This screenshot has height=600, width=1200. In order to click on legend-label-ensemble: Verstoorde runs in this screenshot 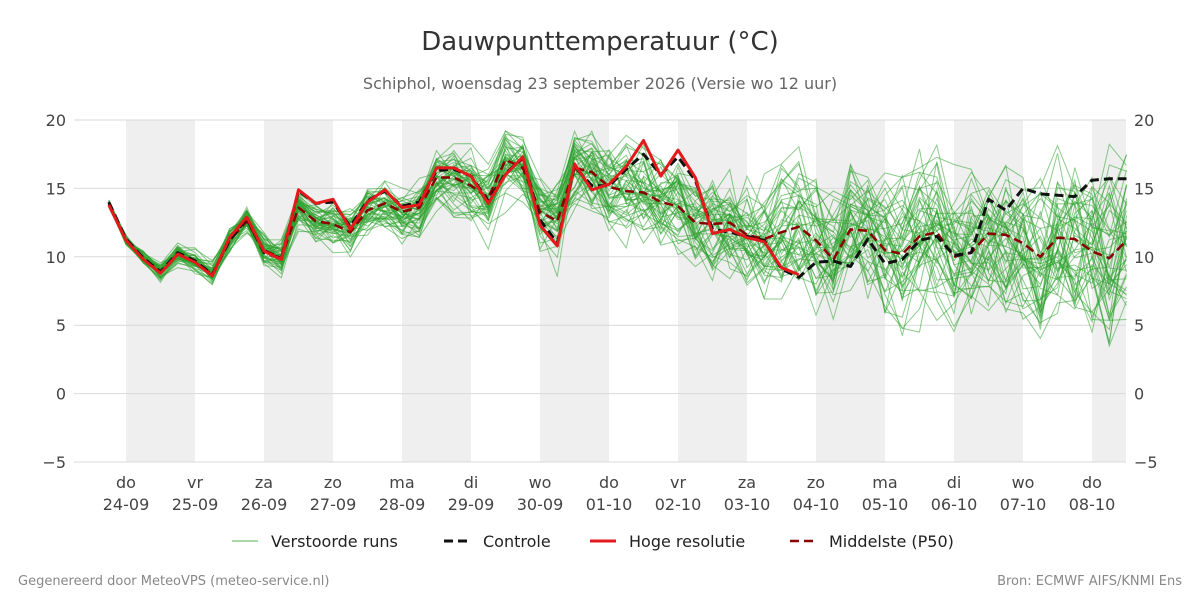, I will do `click(334, 541)`.